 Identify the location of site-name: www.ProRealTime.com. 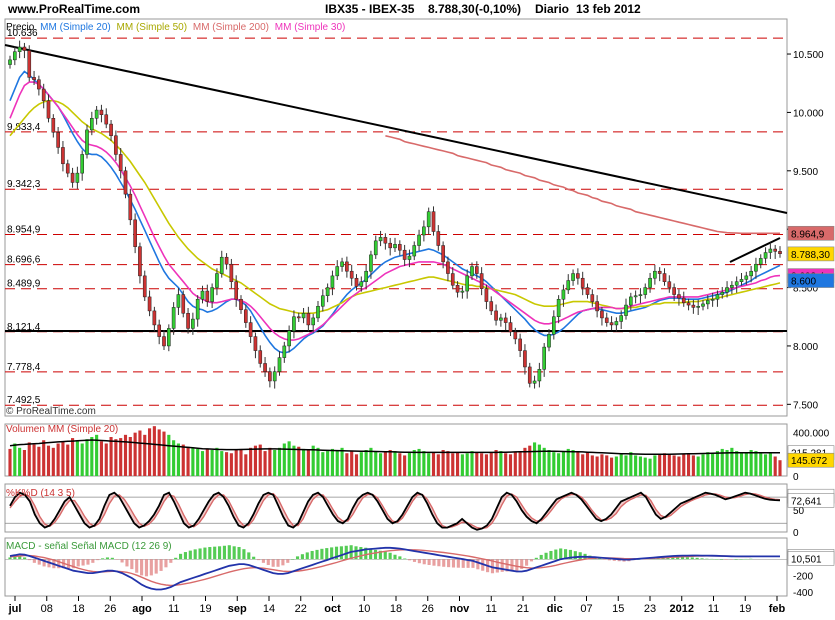
(74, 9).